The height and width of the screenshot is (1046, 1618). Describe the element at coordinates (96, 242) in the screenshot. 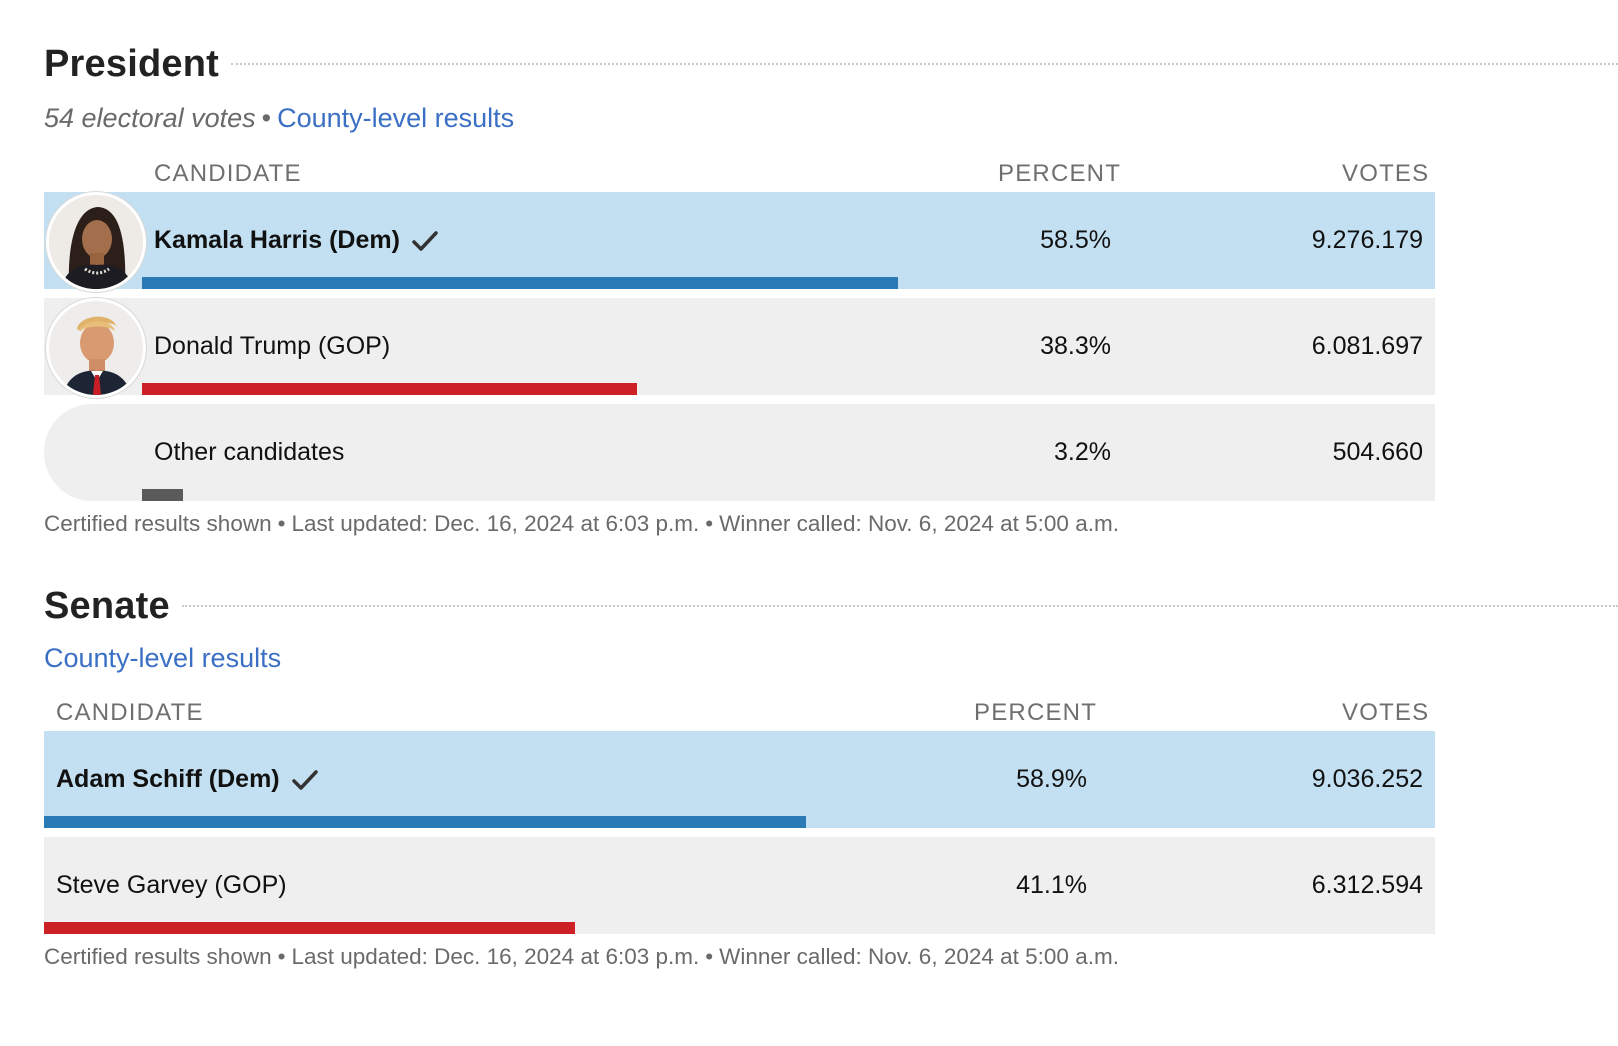

I see `candidate-photo-harris` at that location.